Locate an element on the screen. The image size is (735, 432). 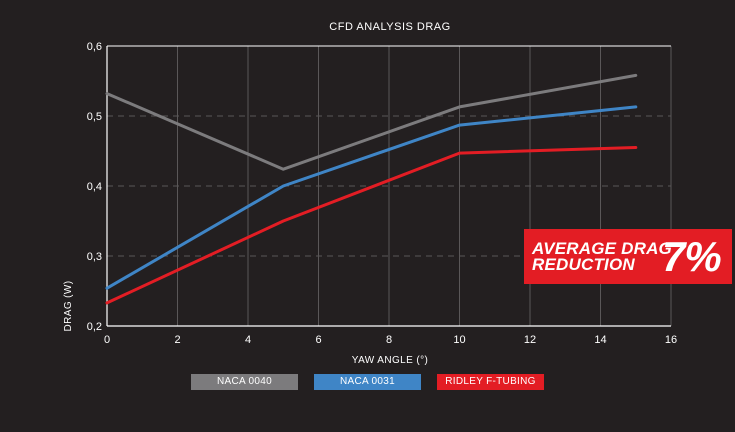
legend-naca-0031: NACA 0031 is located at coordinates (367, 382).